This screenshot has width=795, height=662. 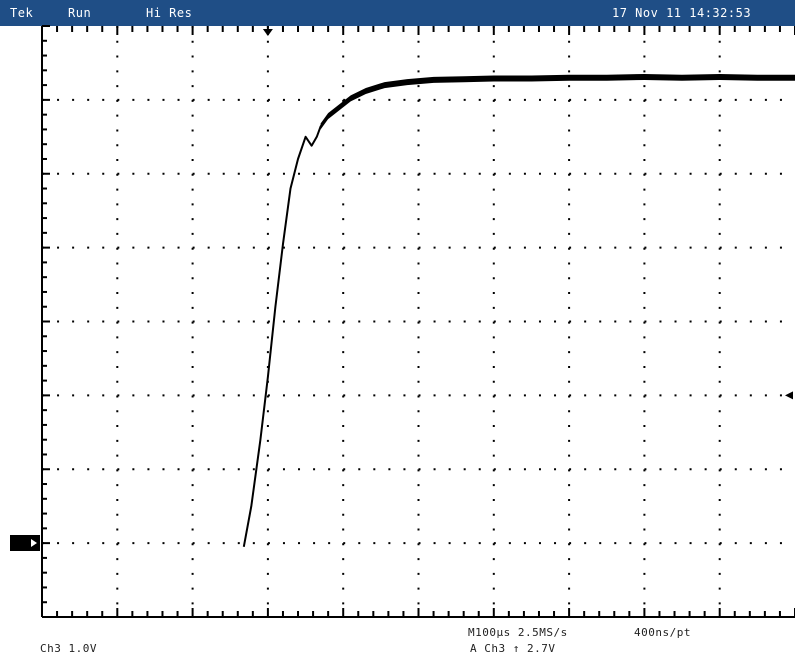 What do you see at coordinates (267, 32) in the screenshot?
I see `trigger-position-marker-icon` at bounding box center [267, 32].